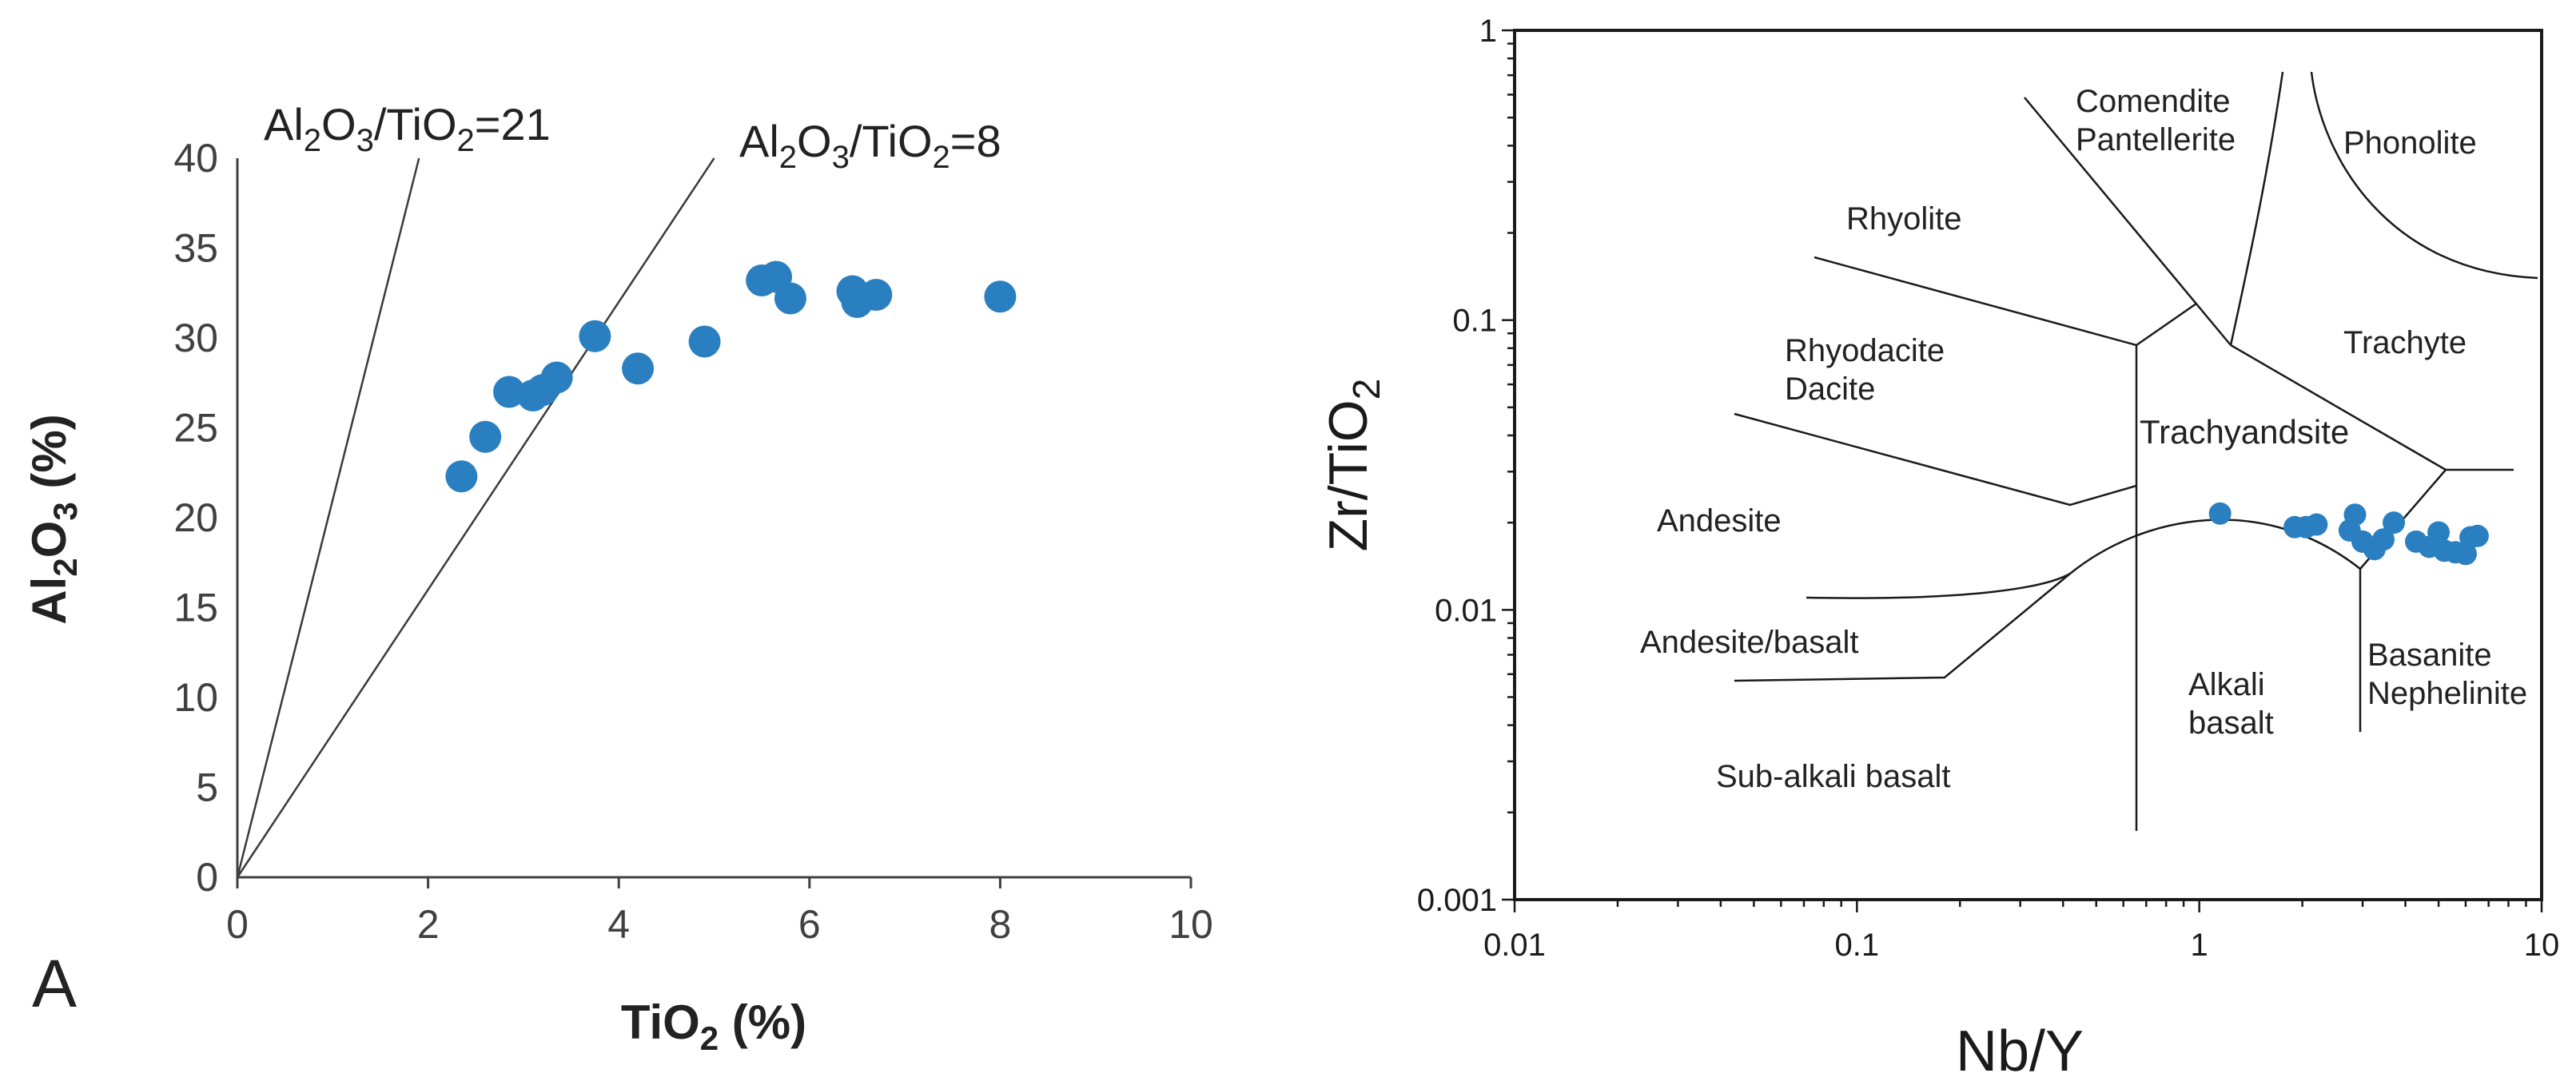 The image size is (2576, 1077). I want to click on y-tick-label: 25, so click(195, 428).